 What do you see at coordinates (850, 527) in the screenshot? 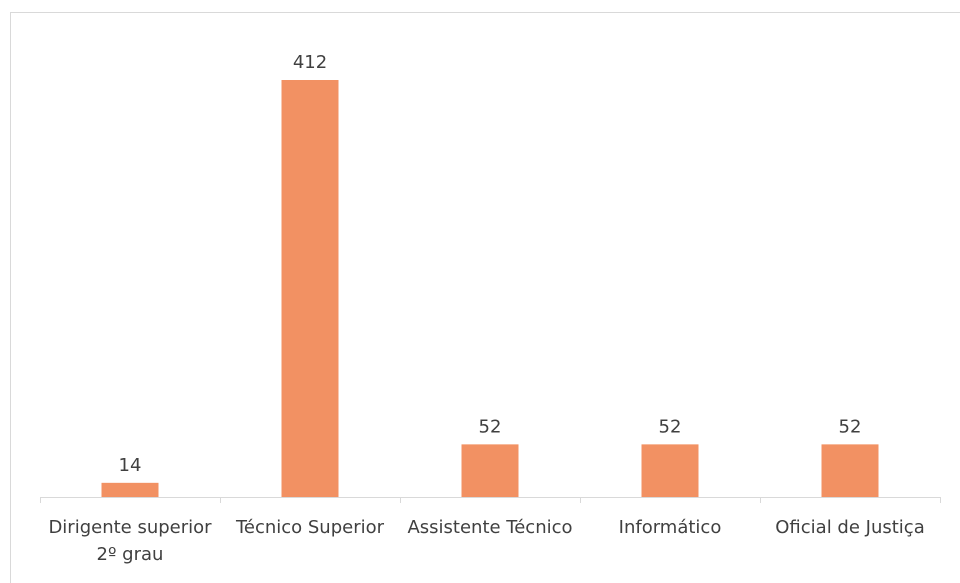
I see `x-tick-label: Oficial de Justiça` at bounding box center [850, 527].